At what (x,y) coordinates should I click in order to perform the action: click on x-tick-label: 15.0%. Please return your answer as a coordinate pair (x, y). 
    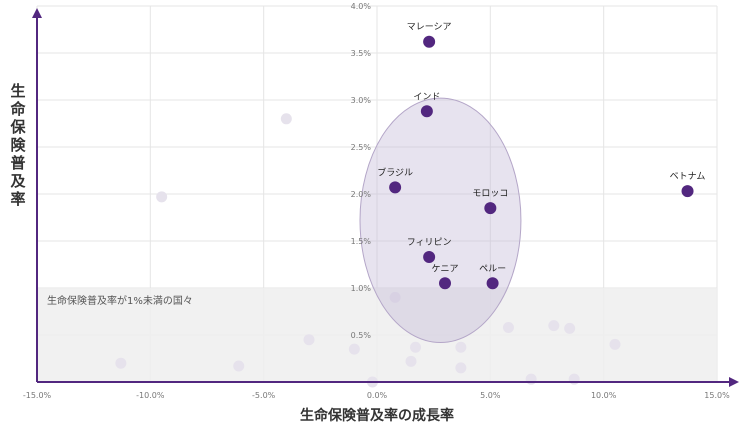
    Looking at the image, I should click on (717, 395).